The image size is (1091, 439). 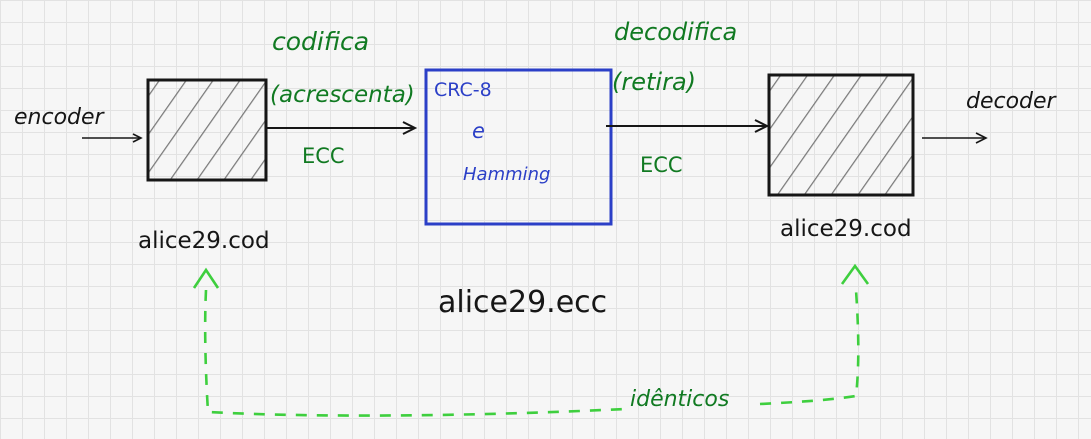 What do you see at coordinates (204, 241) in the screenshot?
I see `file-left-label: alice29.cod` at bounding box center [204, 241].